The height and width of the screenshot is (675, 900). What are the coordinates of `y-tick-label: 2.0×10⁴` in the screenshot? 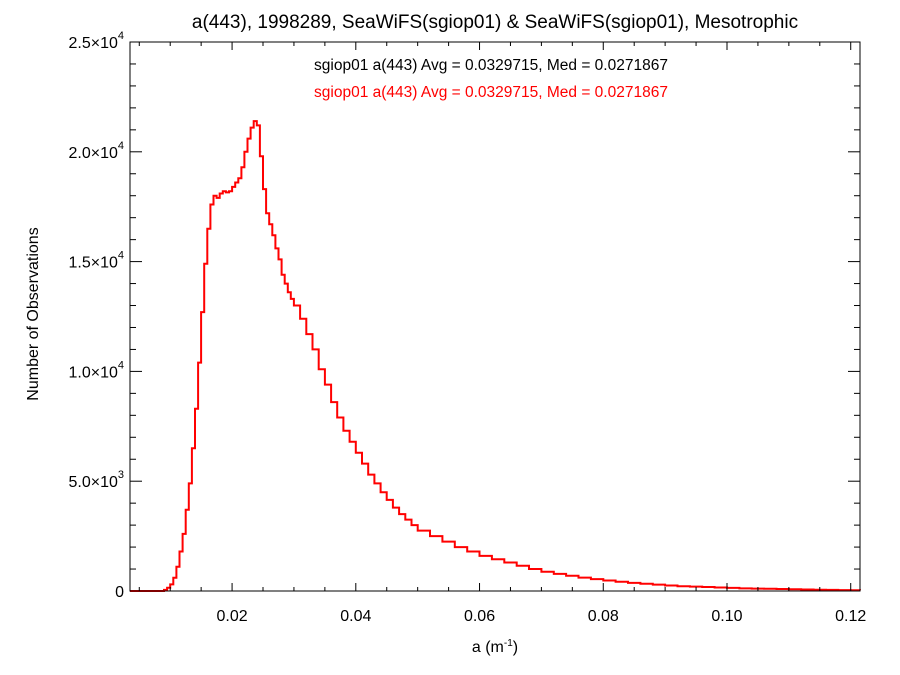 It's located at (96, 151).